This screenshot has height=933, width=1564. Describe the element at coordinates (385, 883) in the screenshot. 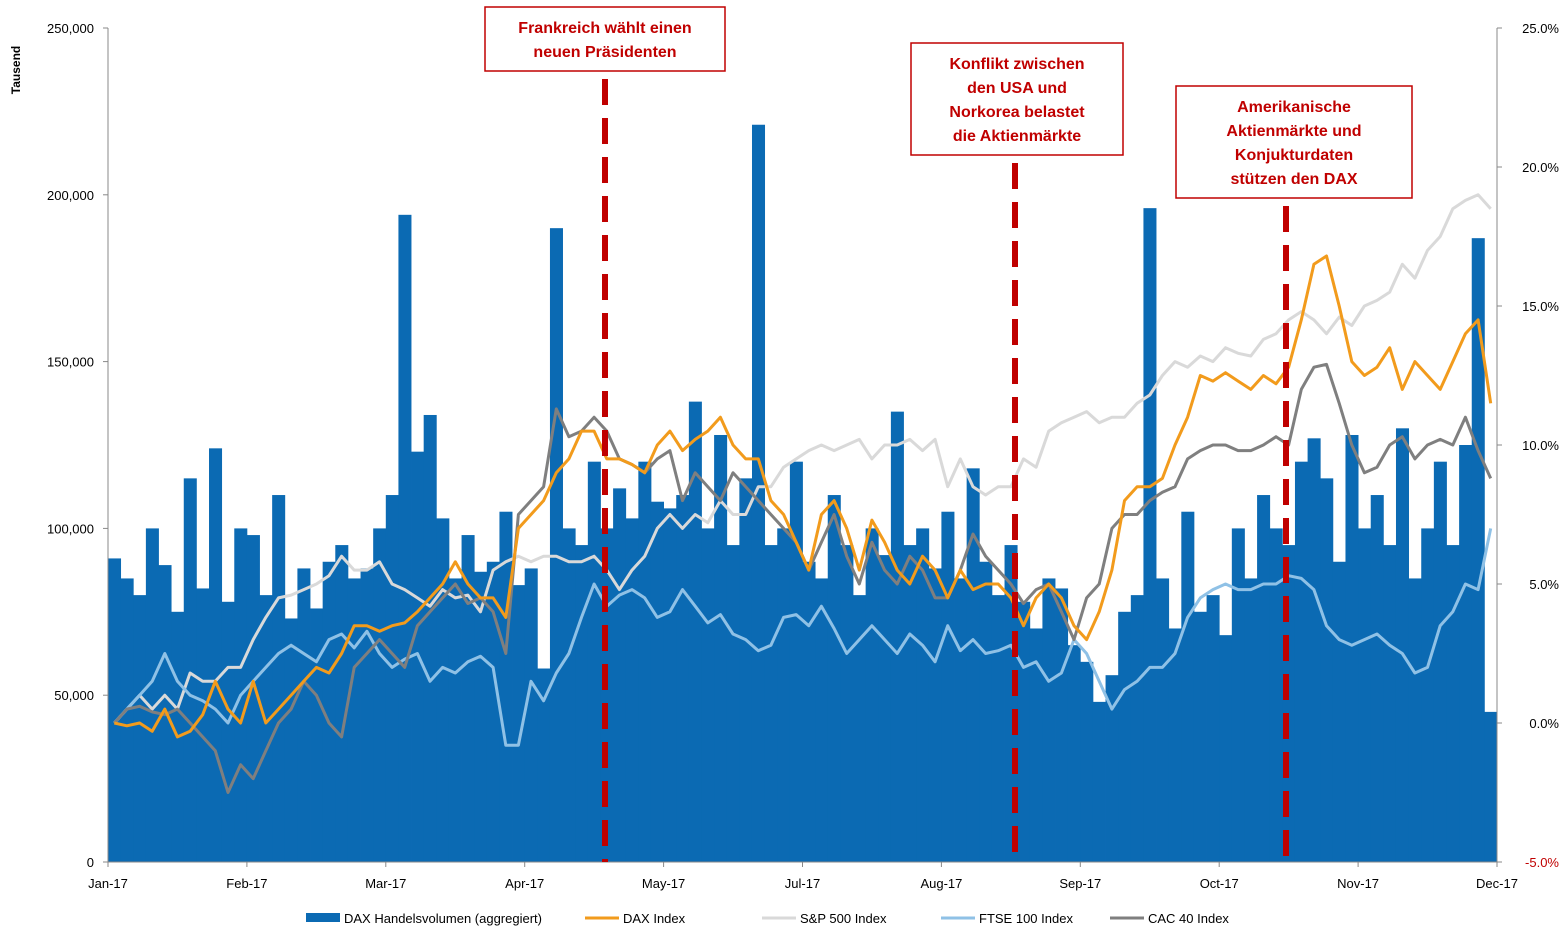

I see `x-tick-label: Mar-17` at that location.